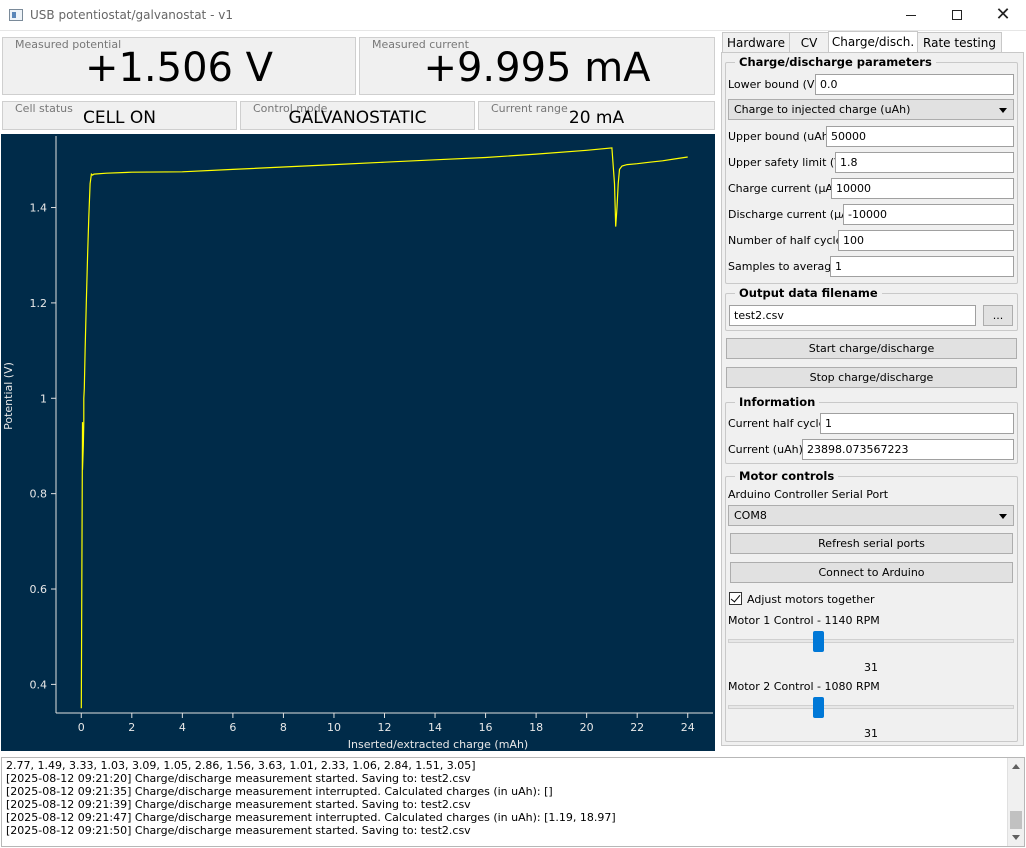 This screenshot has width=1026, height=848. I want to click on current-uah-label: Current (uAh), so click(765, 449).